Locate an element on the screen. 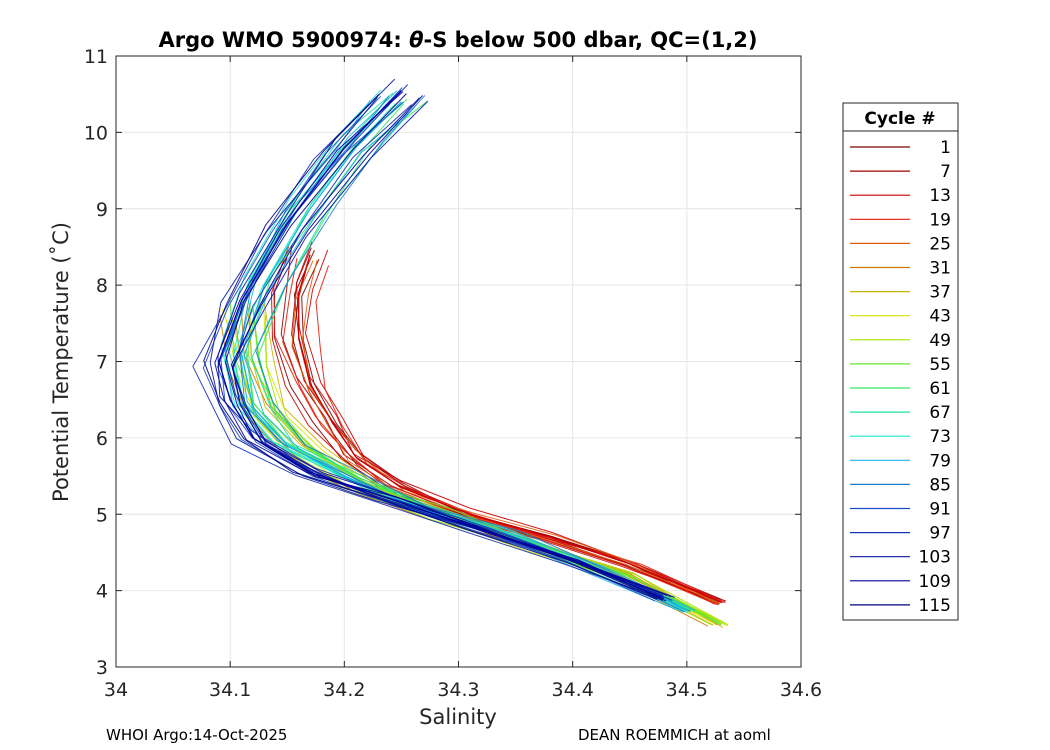 Image resolution: width=1050 pixels, height=750 pixels. y-tick-label: 8 is located at coordinates (102, 286).